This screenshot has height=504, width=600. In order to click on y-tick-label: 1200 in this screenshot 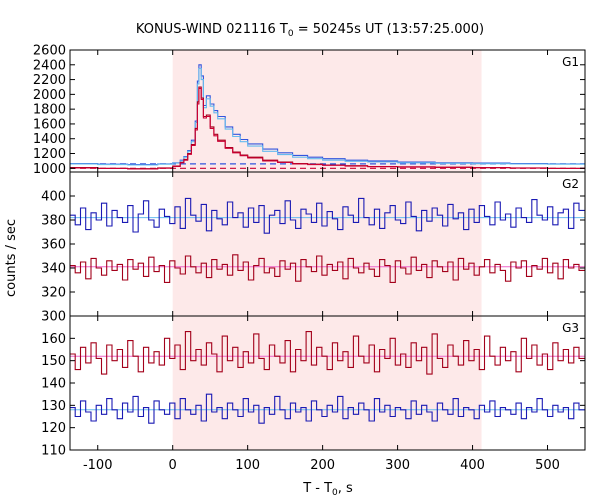, I will do `click(49, 154)`.